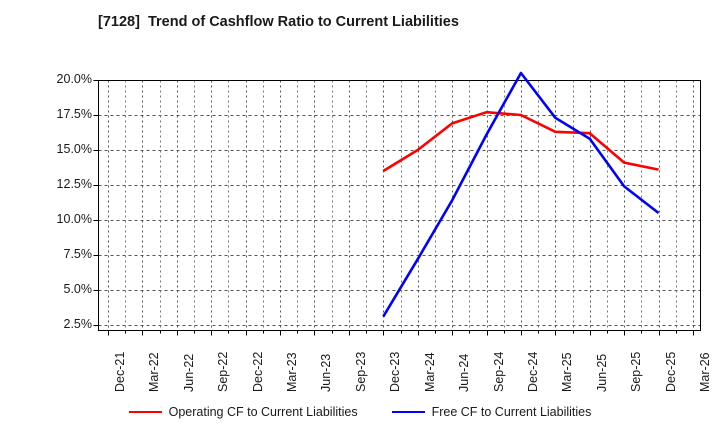 This screenshot has height=440, width=720. What do you see at coordinates (74, 219) in the screenshot?
I see `y-axis-tick-label: 10.0%` at bounding box center [74, 219].